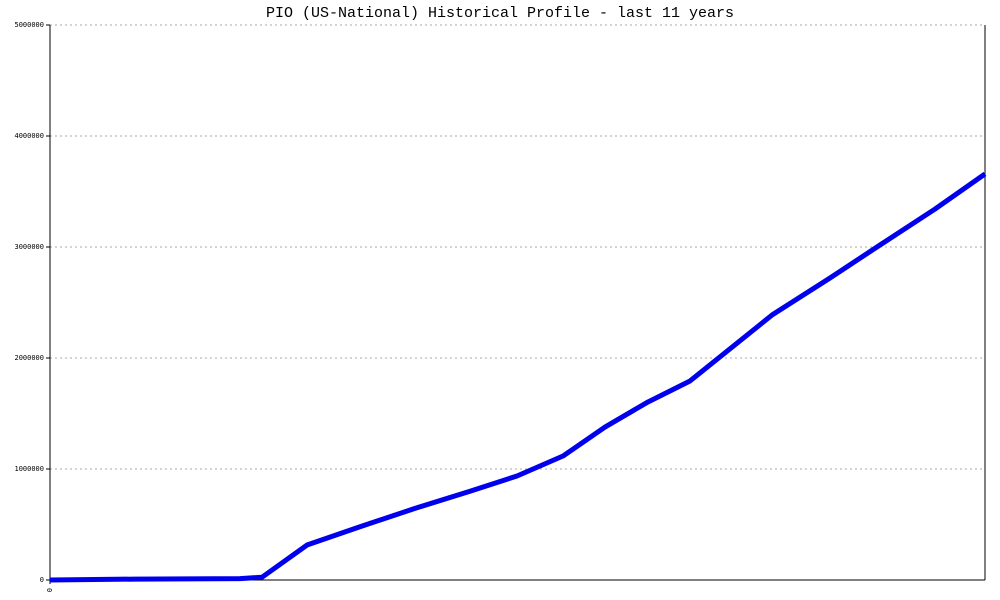 Image resolution: width=1000 pixels, height=600 pixels. What do you see at coordinates (29, 358) in the screenshot?
I see `y-tick-label: 2000000` at bounding box center [29, 358].